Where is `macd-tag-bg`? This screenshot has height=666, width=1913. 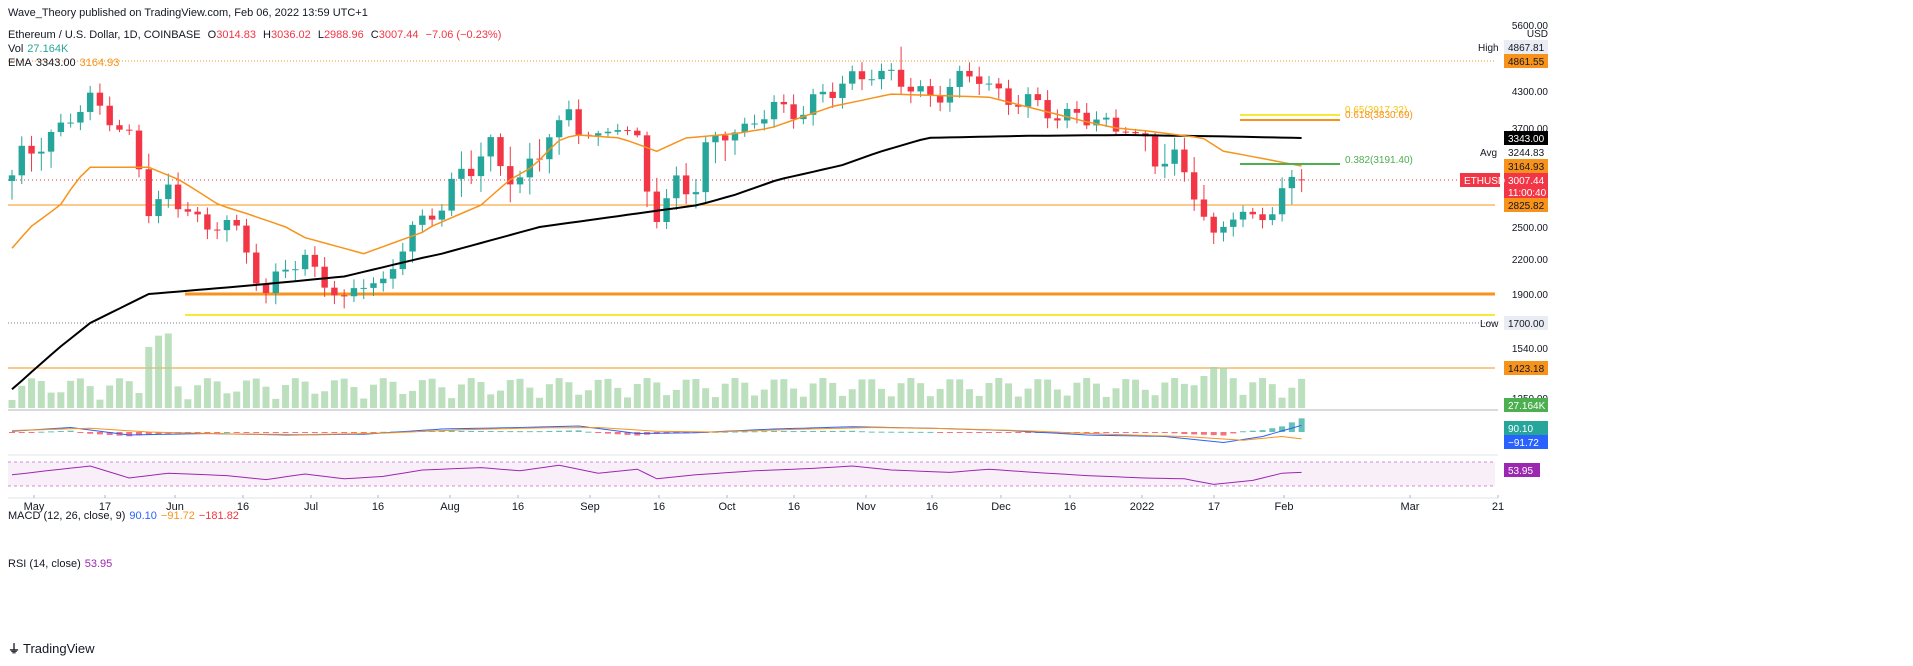
macd-tag-bg is located at coordinates (1526, 428).